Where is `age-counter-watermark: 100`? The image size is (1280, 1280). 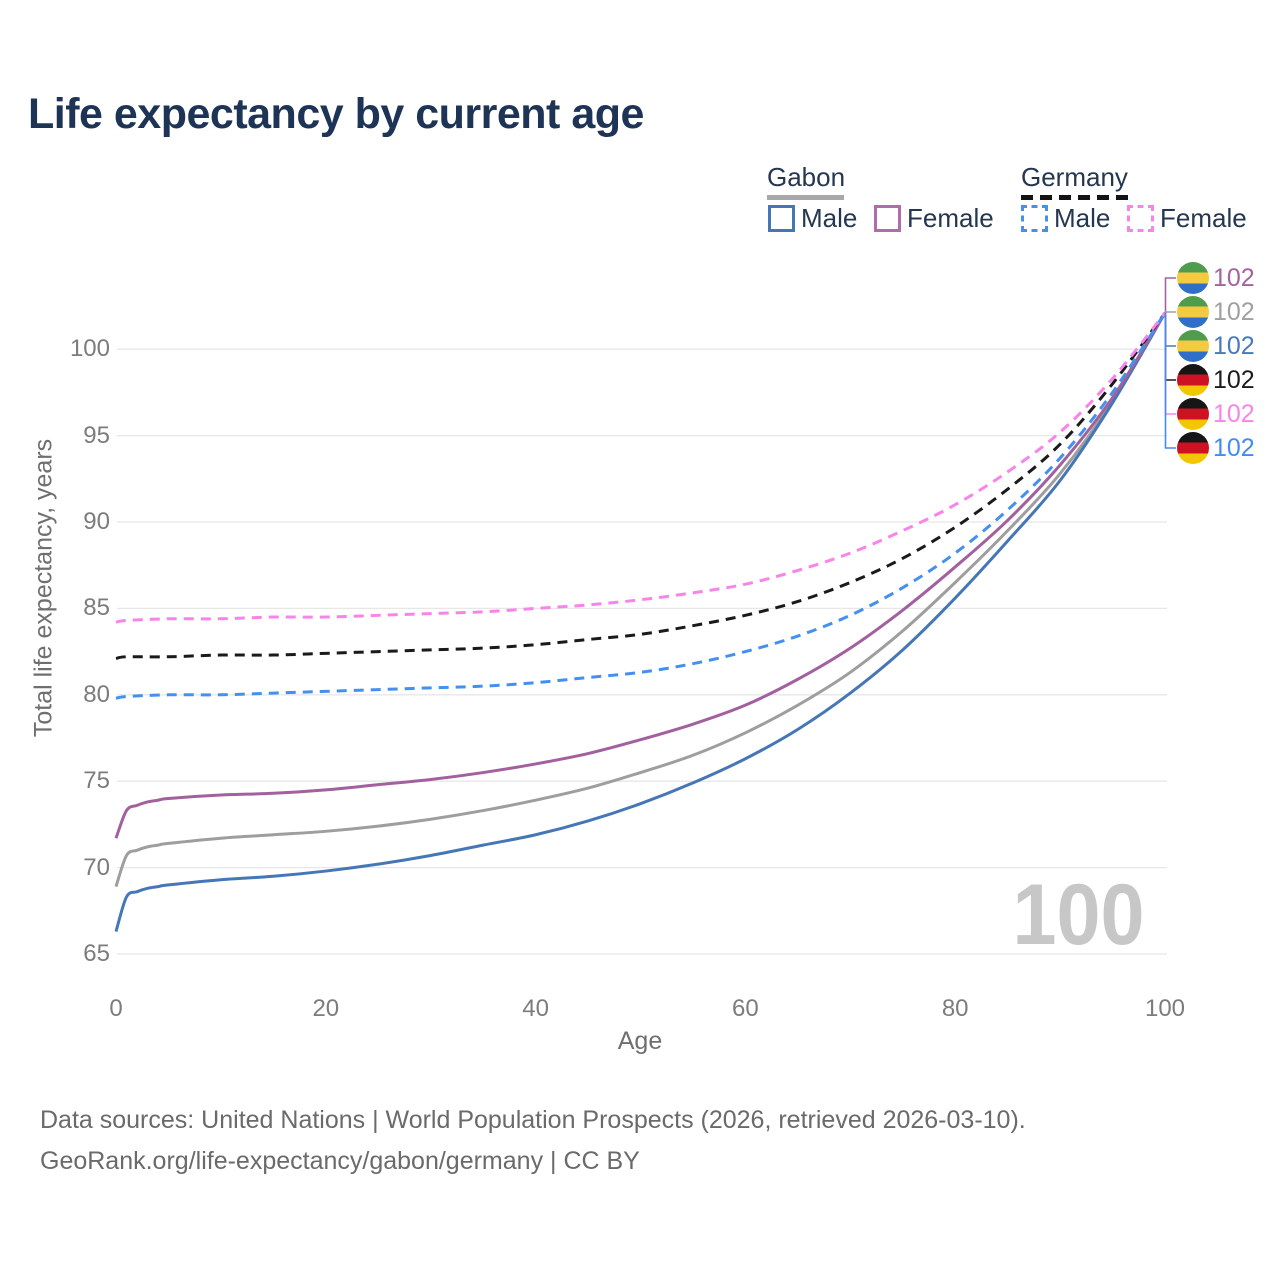
age-counter-watermark: 100 is located at coordinates (1077, 915).